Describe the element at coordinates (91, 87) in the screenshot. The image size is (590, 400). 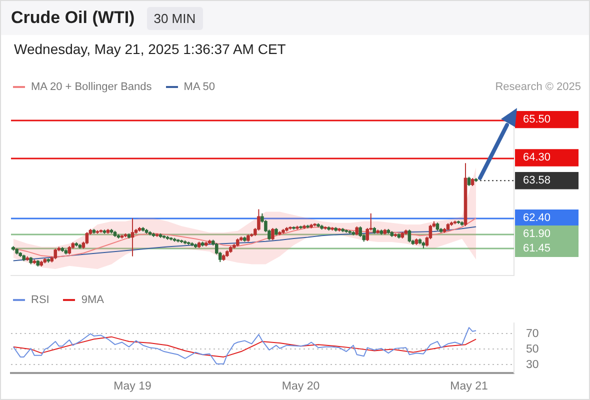
I see `legend-label: MA 20 + Bollinger Bands` at that location.